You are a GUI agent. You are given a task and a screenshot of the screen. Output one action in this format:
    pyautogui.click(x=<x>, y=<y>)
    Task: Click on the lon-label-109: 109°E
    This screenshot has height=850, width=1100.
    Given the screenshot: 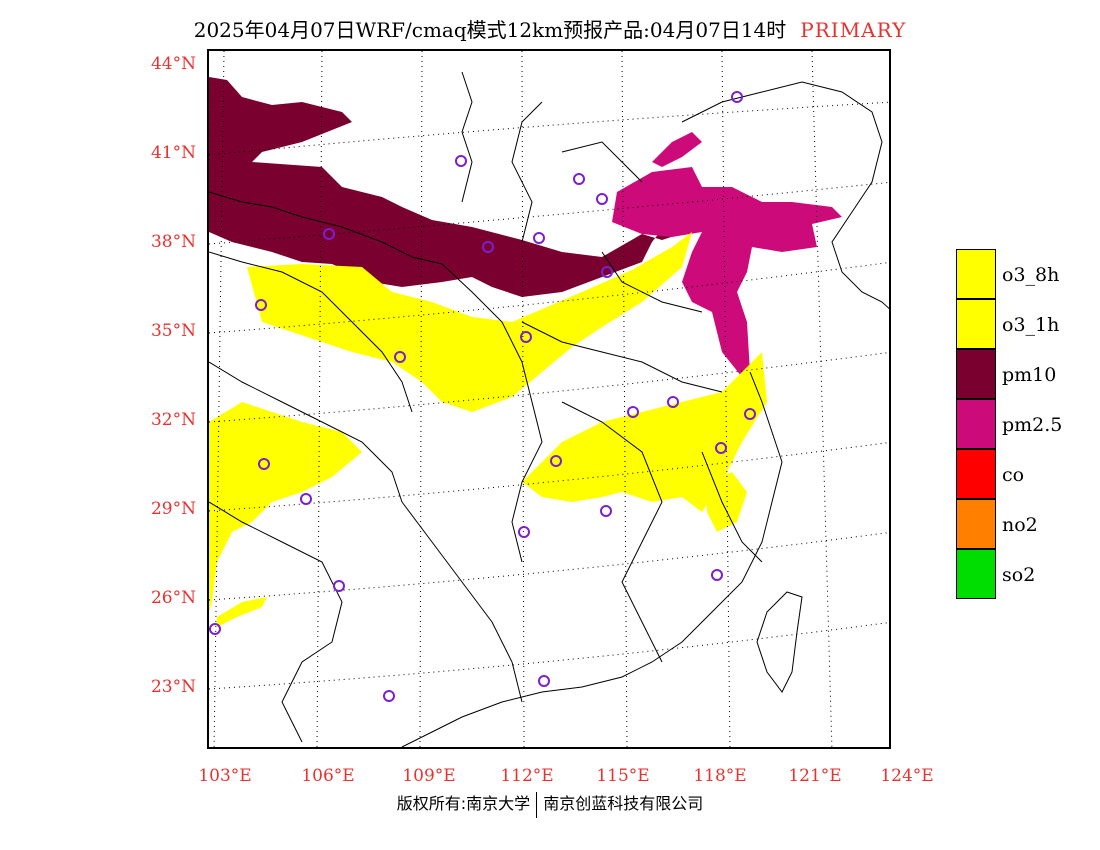 What is the action you would take?
    pyautogui.click(x=429, y=776)
    